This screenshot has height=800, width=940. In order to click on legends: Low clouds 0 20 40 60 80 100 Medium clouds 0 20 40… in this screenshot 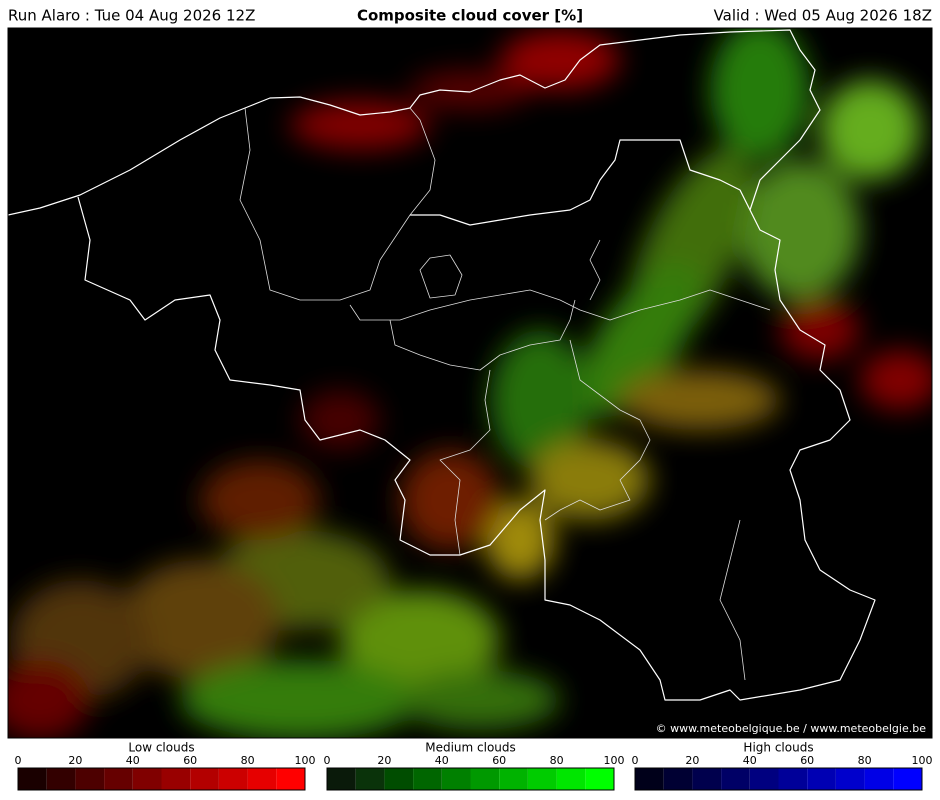, I will do `click(474, 766)`.